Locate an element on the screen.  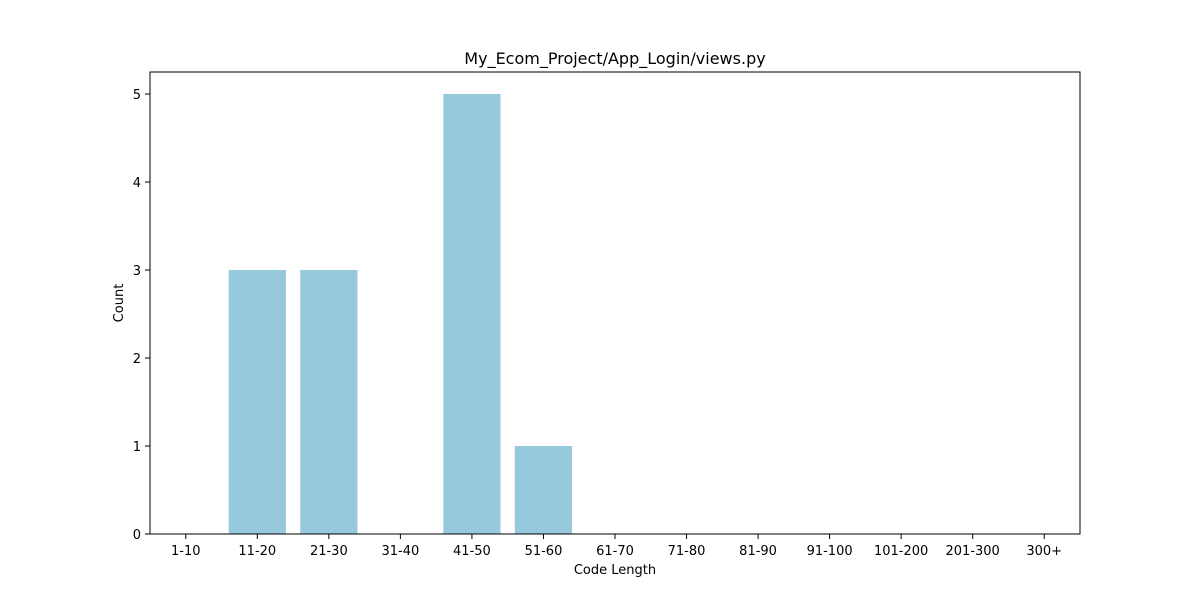
x-tick-label: 41-50 is located at coordinates (472, 551).